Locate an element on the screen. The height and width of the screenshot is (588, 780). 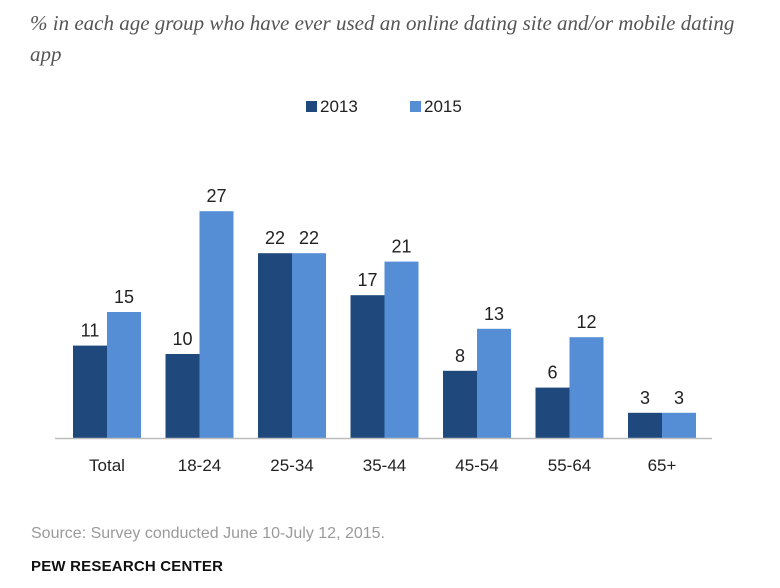
value-label-2015-55-64: 12 is located at coordinates (586, 322).